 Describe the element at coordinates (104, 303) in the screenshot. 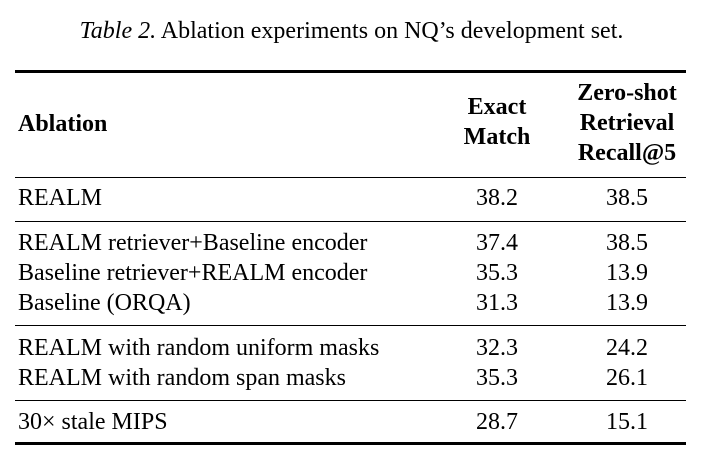

I see `row-ablation-name: Baseline (ORQA)` at that location.